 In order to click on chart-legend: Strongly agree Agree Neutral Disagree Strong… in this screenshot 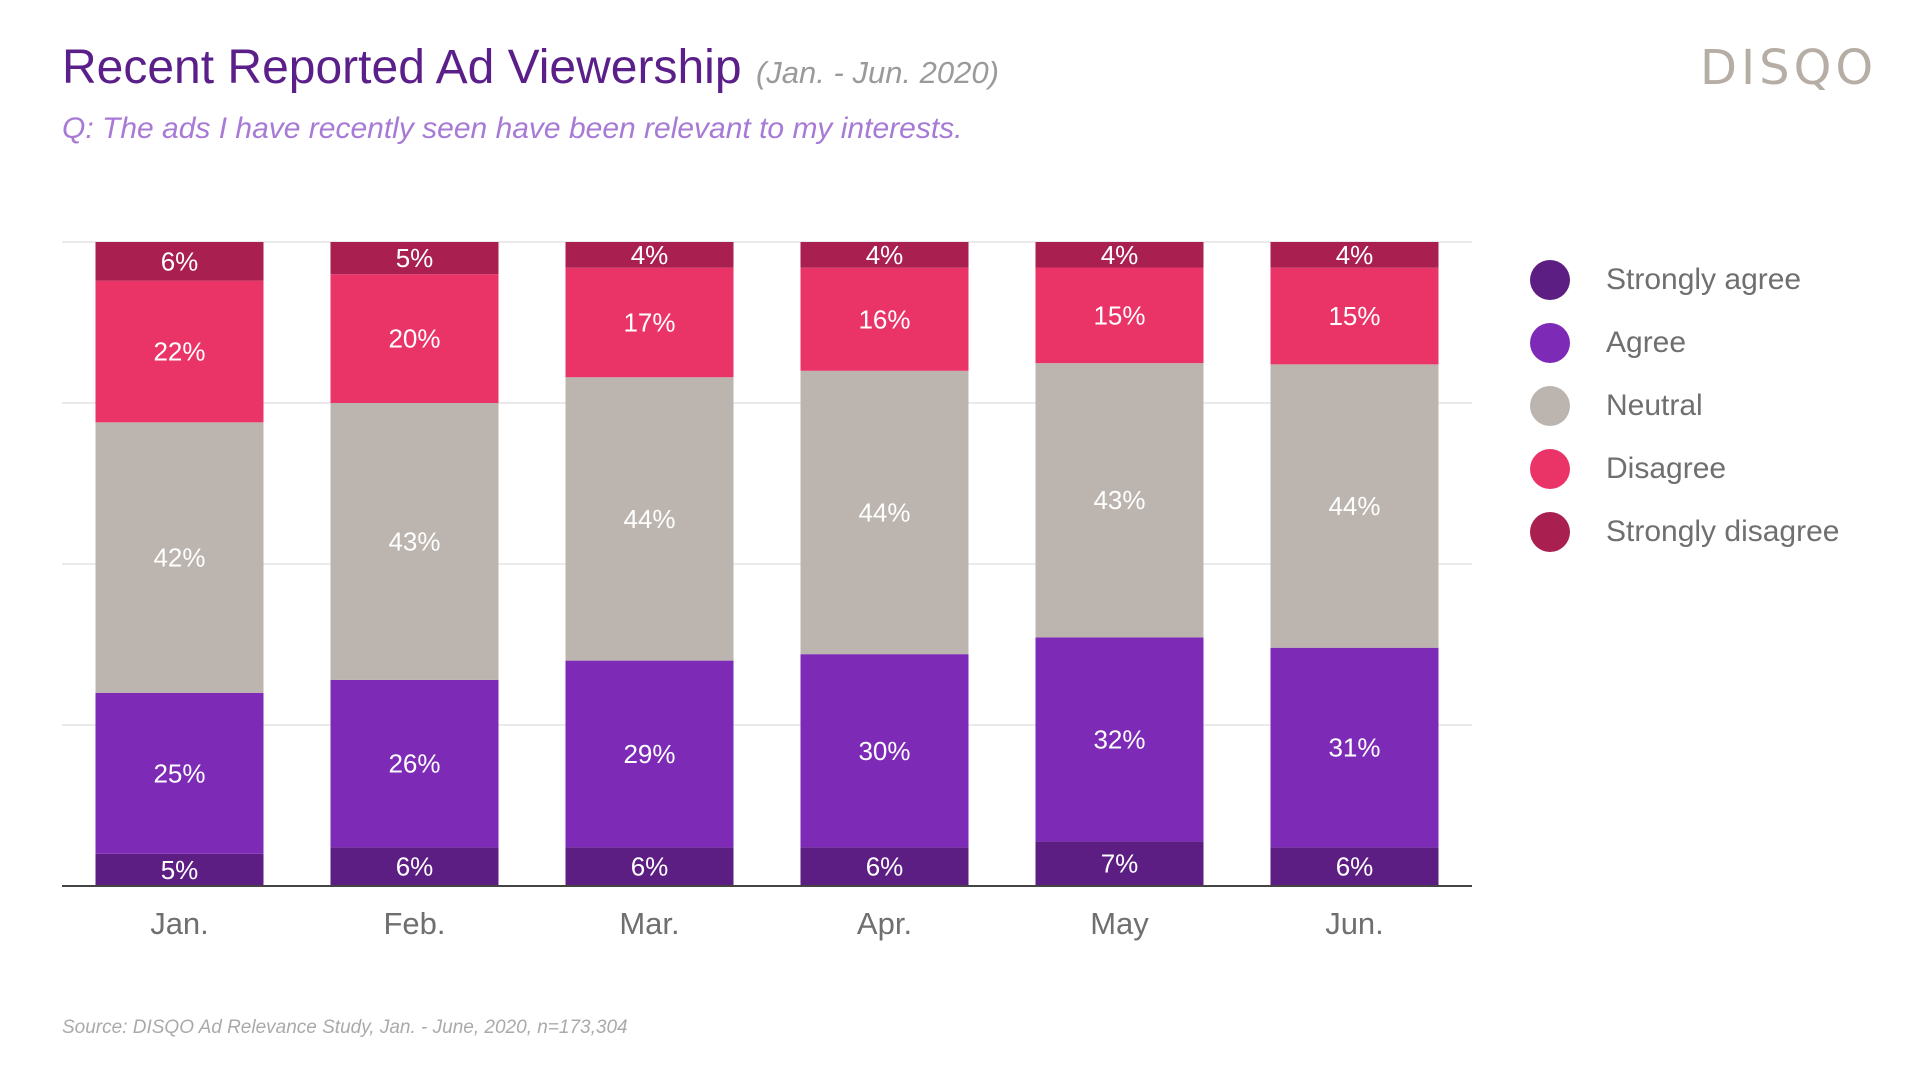, I will do `click(1684, 405)`.